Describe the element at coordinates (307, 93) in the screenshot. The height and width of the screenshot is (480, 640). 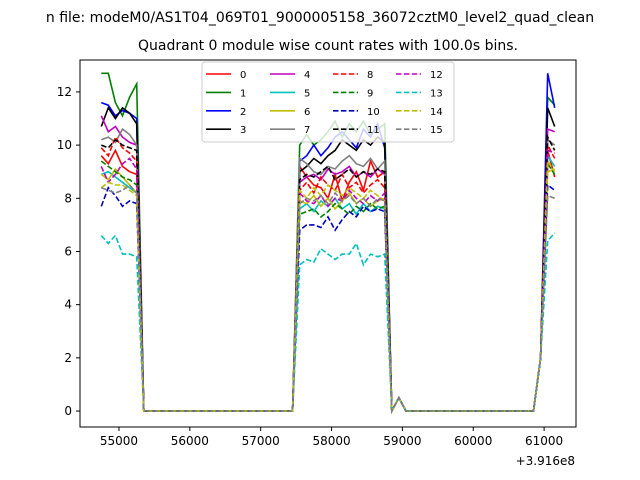
I see `legend-label: 5` at that location.